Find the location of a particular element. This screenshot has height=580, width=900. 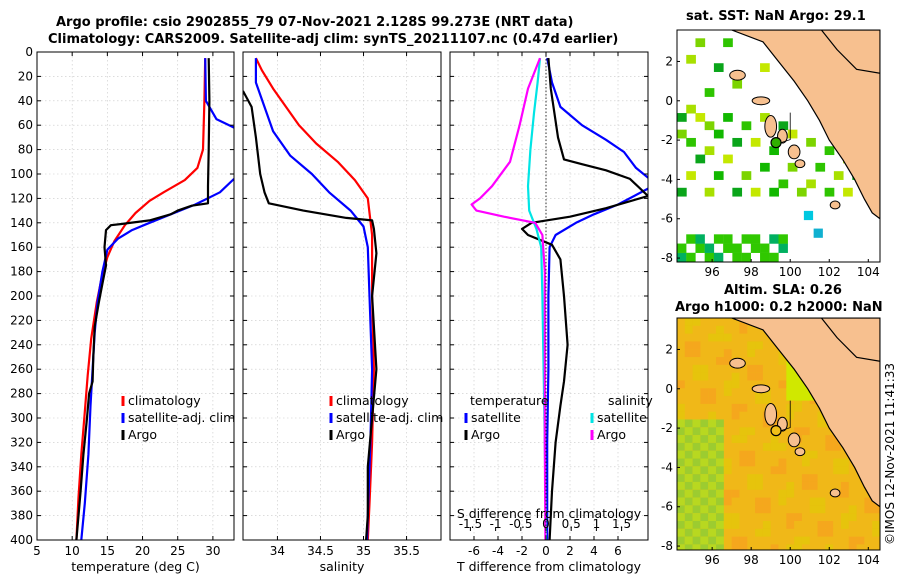

sal-legend-label-2: Argo is located at coordinates (350, 434).